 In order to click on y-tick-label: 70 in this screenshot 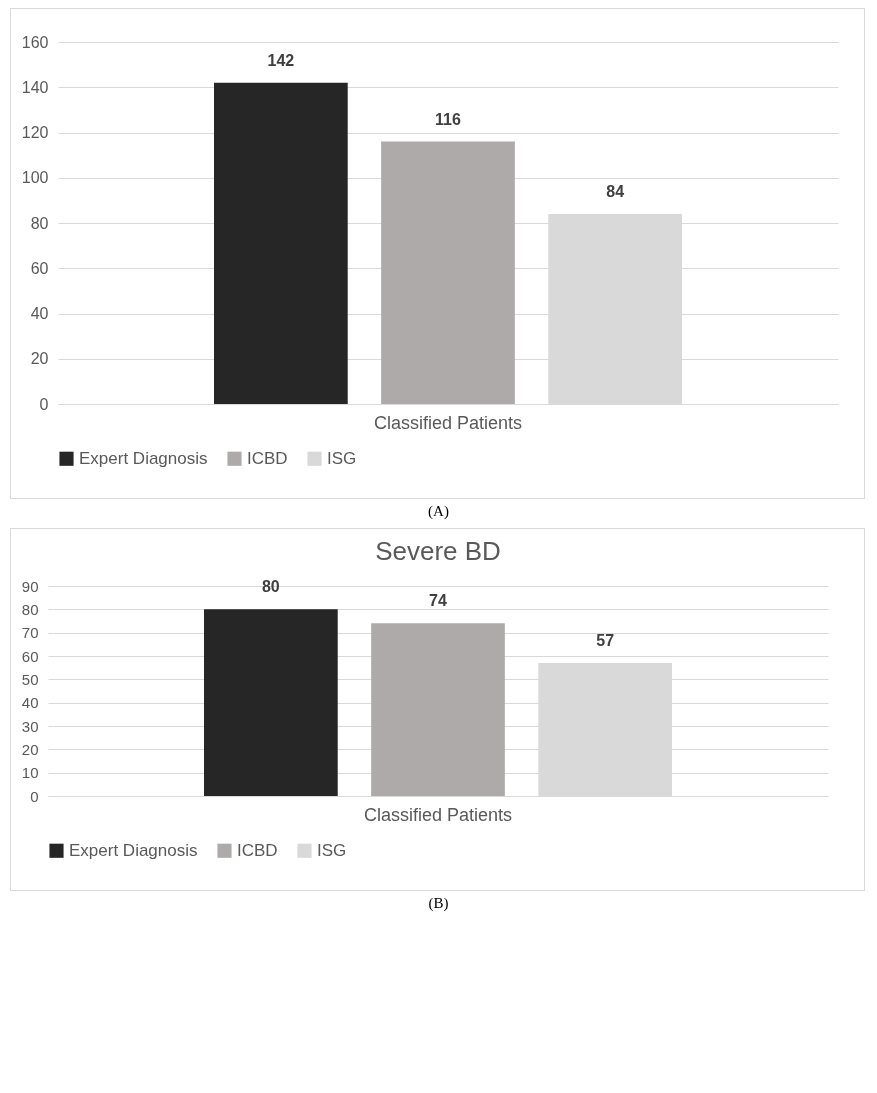, I will do `click(30, 633)`.